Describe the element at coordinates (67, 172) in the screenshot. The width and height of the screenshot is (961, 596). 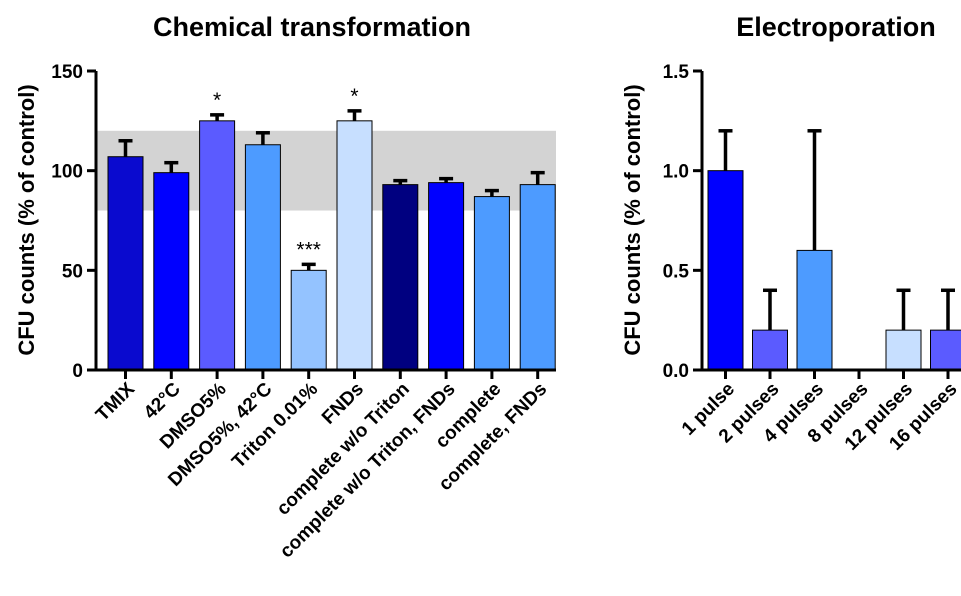
I see `y-tick-label: 100` at that location.